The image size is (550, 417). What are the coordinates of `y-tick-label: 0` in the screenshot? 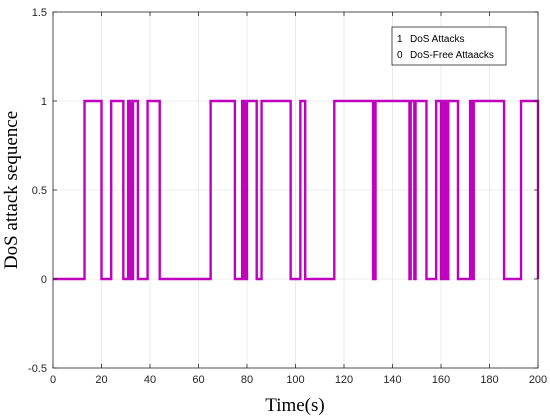 It's located at (44, 280).